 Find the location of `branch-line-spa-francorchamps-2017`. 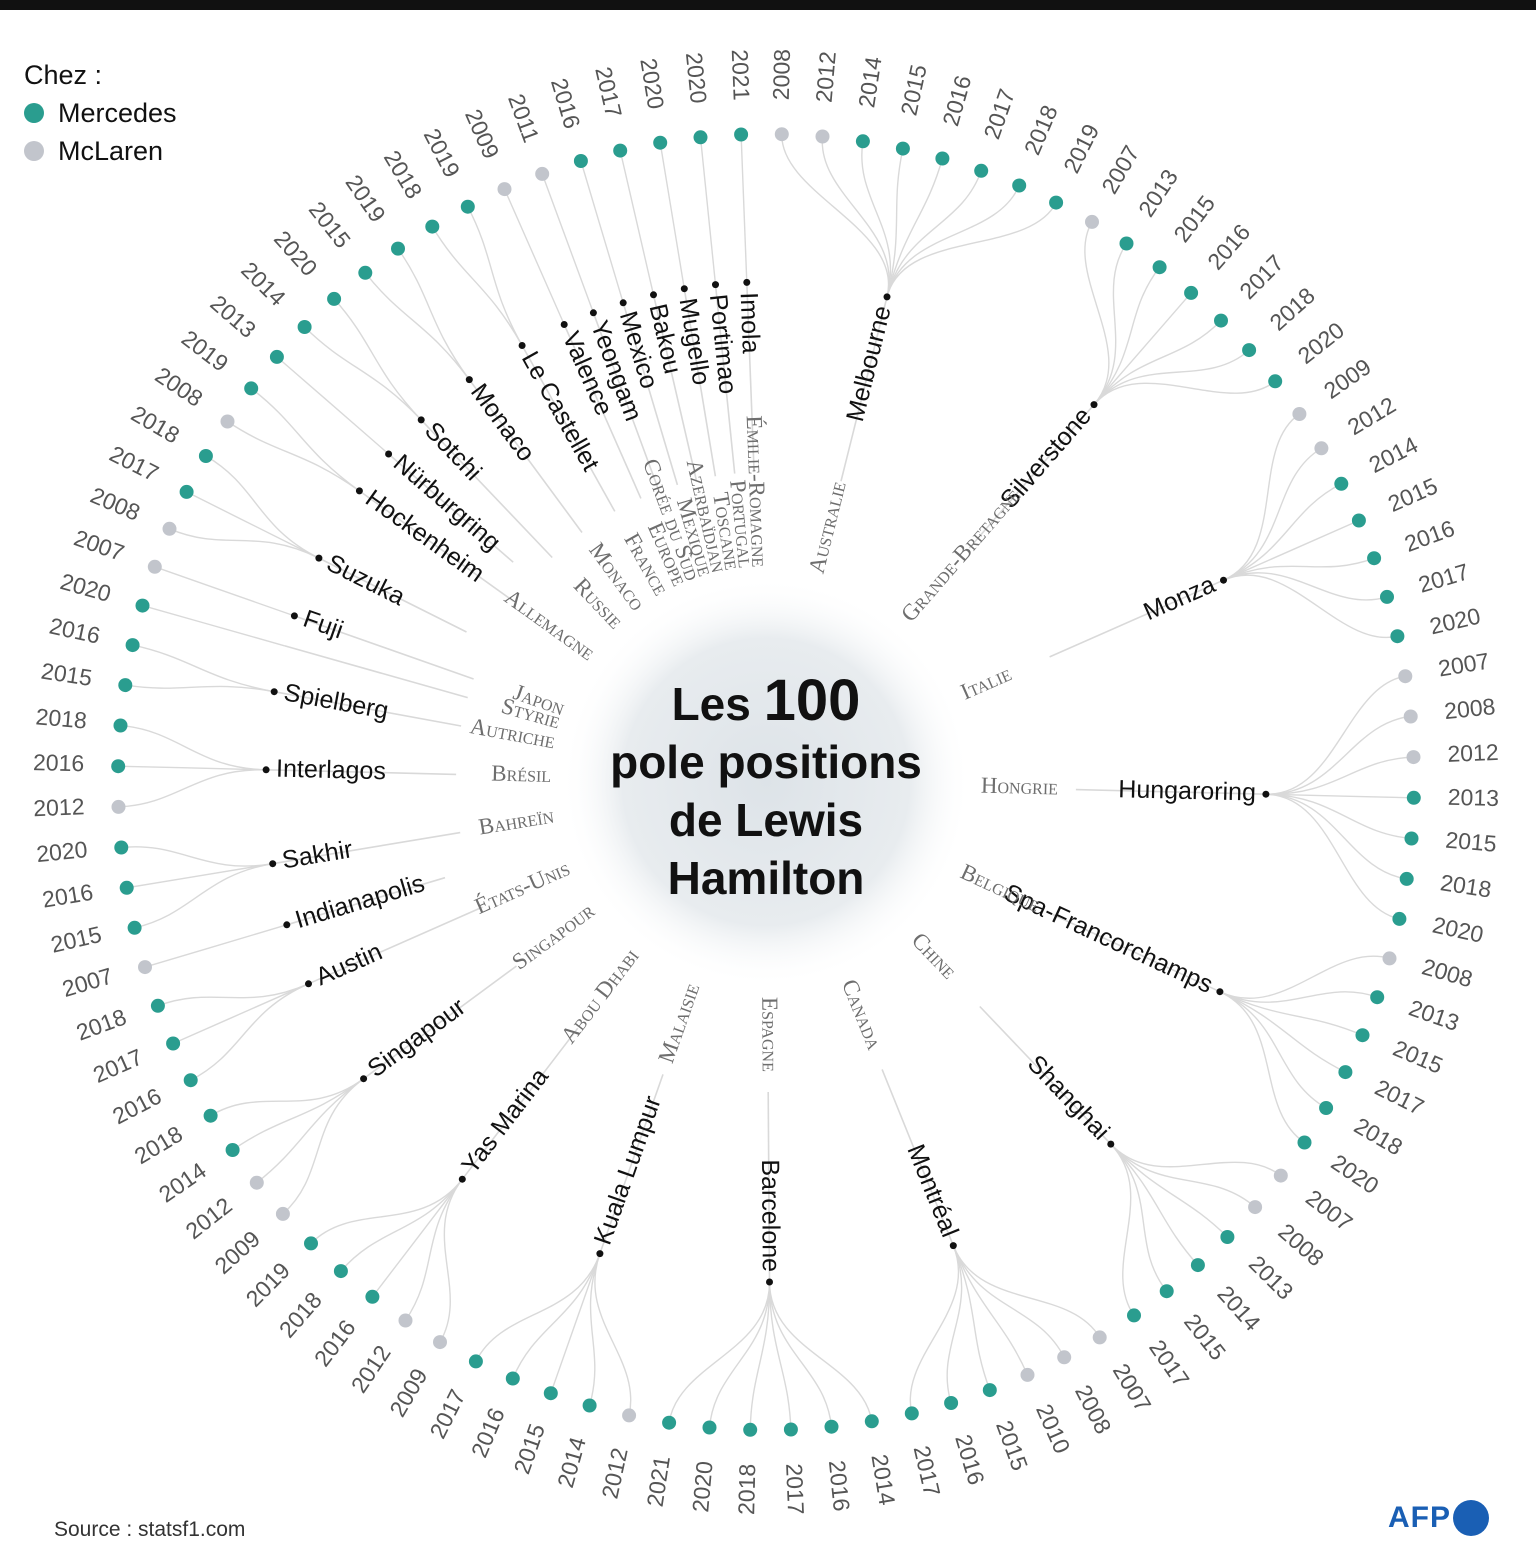

branch-line-spa-francorchamps-2017 is located at coordinates (1282, 1032).